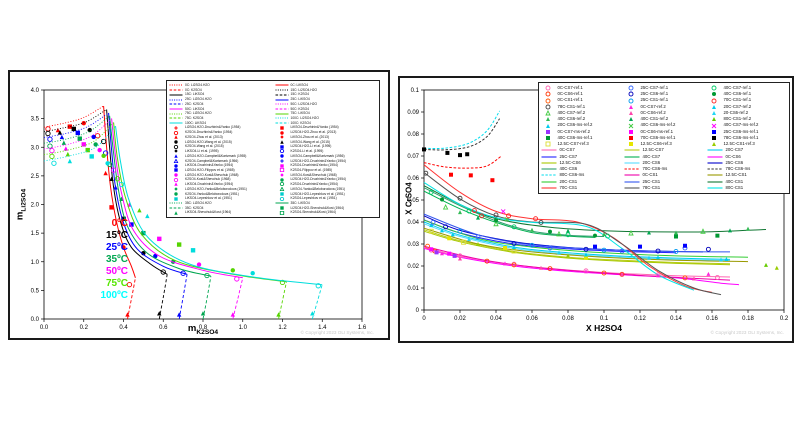 This screenshot has height=425, width=800. Describe the element at coordinates (581, 182) in the screenshot. I see `legend-entry: 20C-CS1` at that location.